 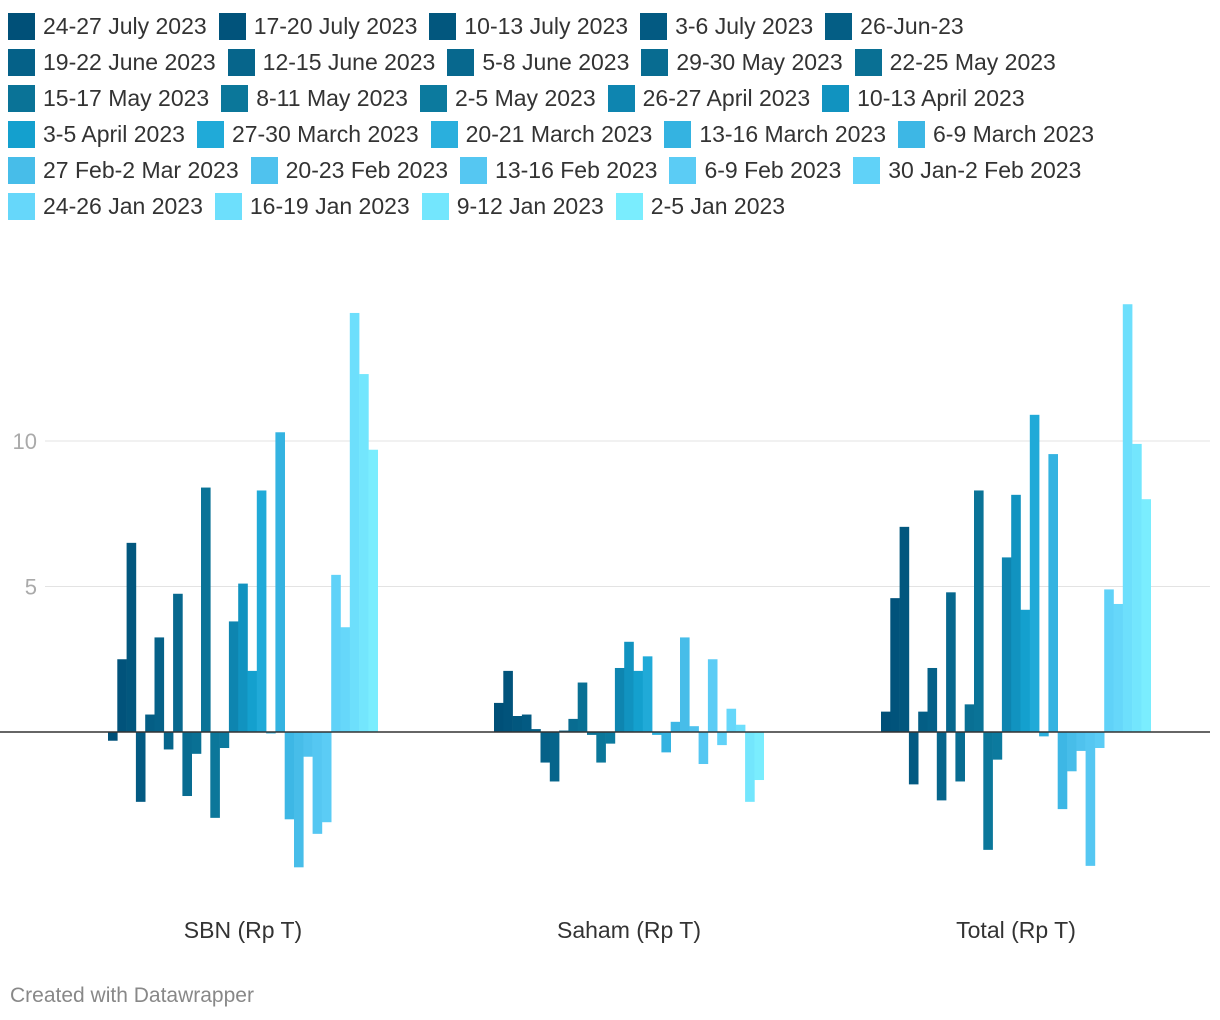 I want to click on legend-item: 26-27 April 2023, so click(x=709, y=98).